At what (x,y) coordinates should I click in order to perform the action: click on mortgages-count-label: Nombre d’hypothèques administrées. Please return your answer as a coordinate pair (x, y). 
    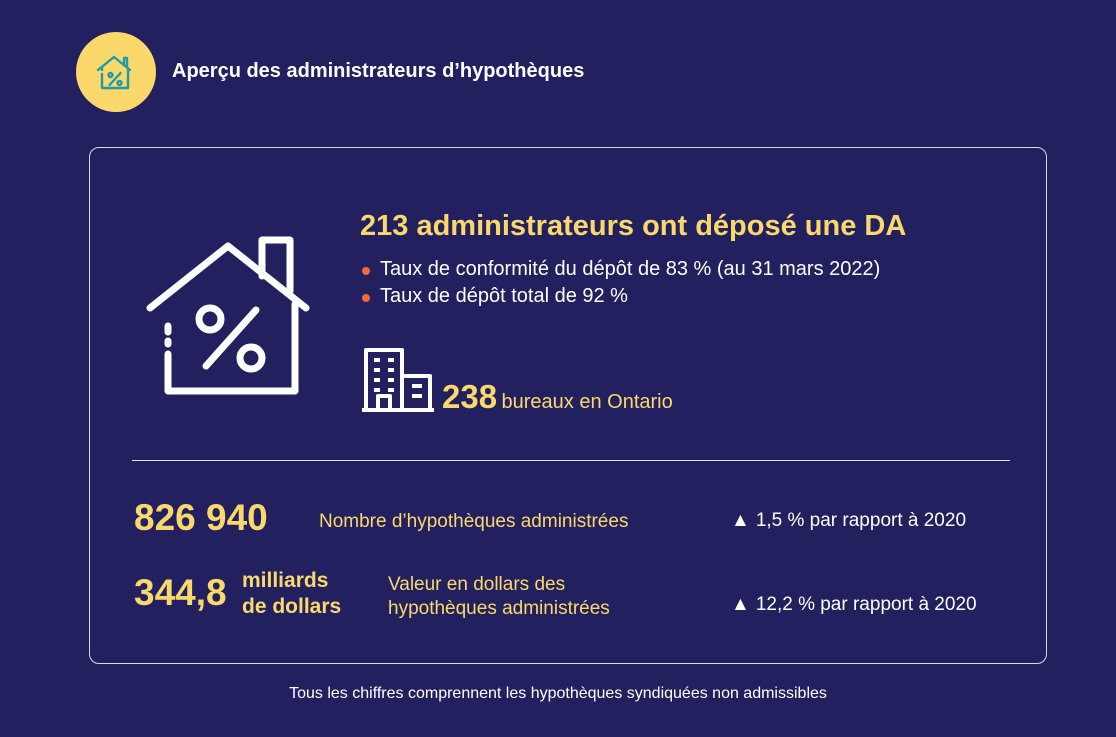
    Looking at the image, I should click on (474, 521).